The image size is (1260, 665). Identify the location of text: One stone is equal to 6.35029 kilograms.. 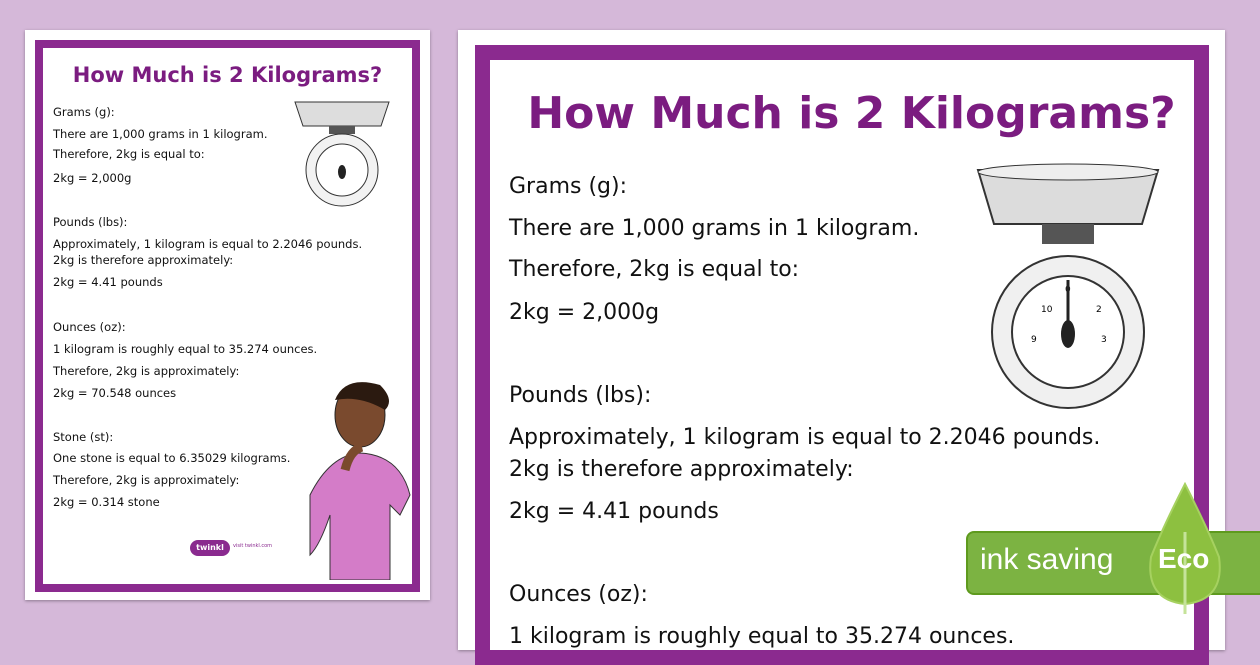
(172, 458).